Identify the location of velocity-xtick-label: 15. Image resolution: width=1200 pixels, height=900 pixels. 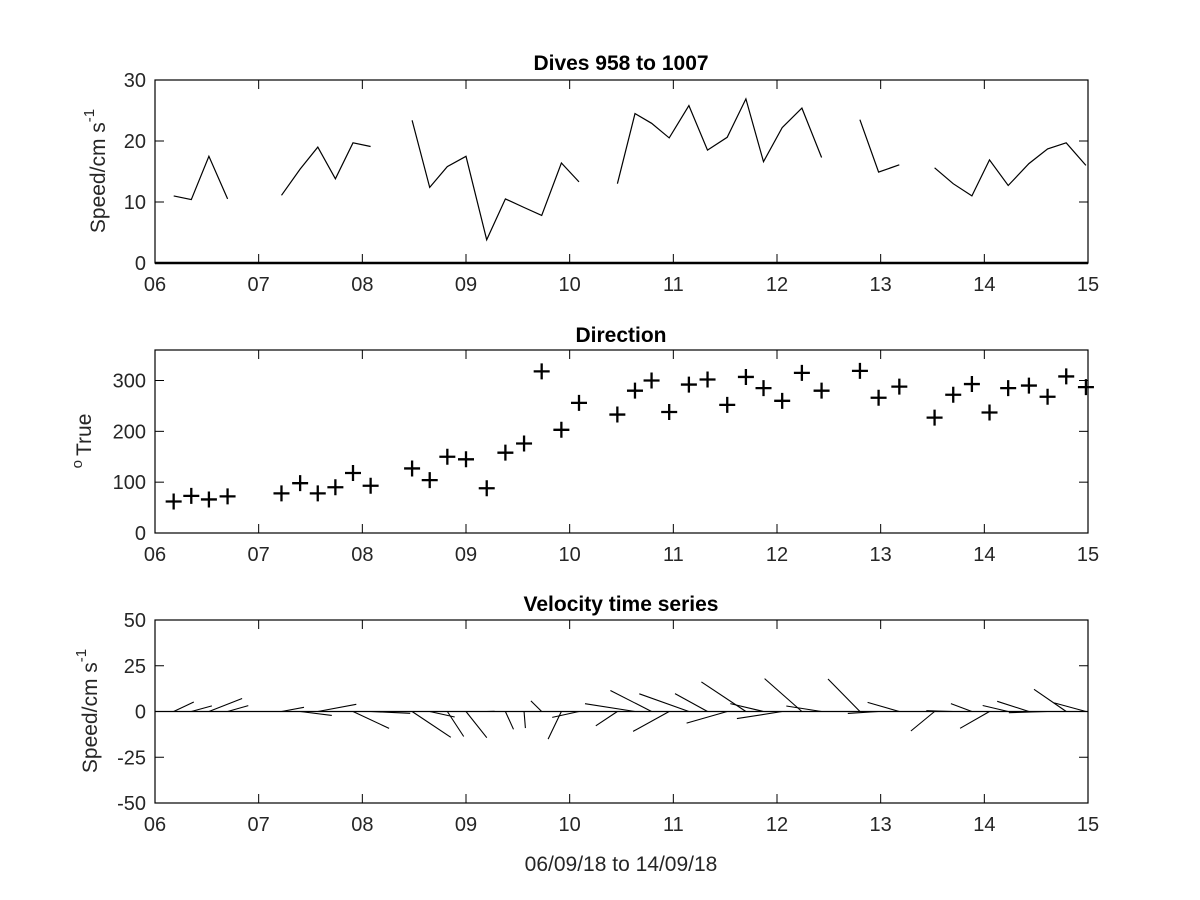
(1088, 825).